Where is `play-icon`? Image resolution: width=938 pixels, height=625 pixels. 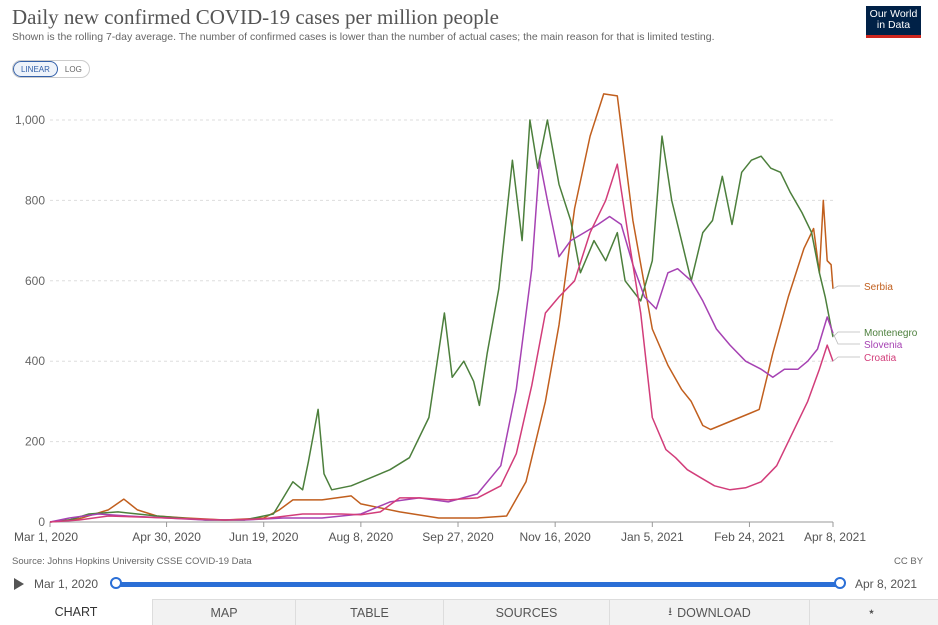
play-icon is located at coordinates (19, 584).